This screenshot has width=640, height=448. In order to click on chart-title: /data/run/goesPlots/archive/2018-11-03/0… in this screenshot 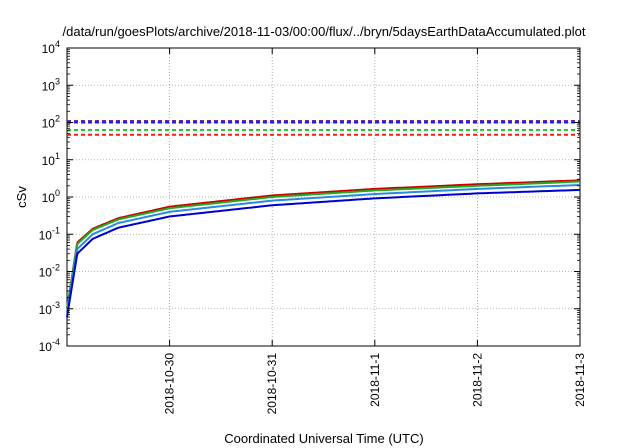, I will do `click(324, 31)`.